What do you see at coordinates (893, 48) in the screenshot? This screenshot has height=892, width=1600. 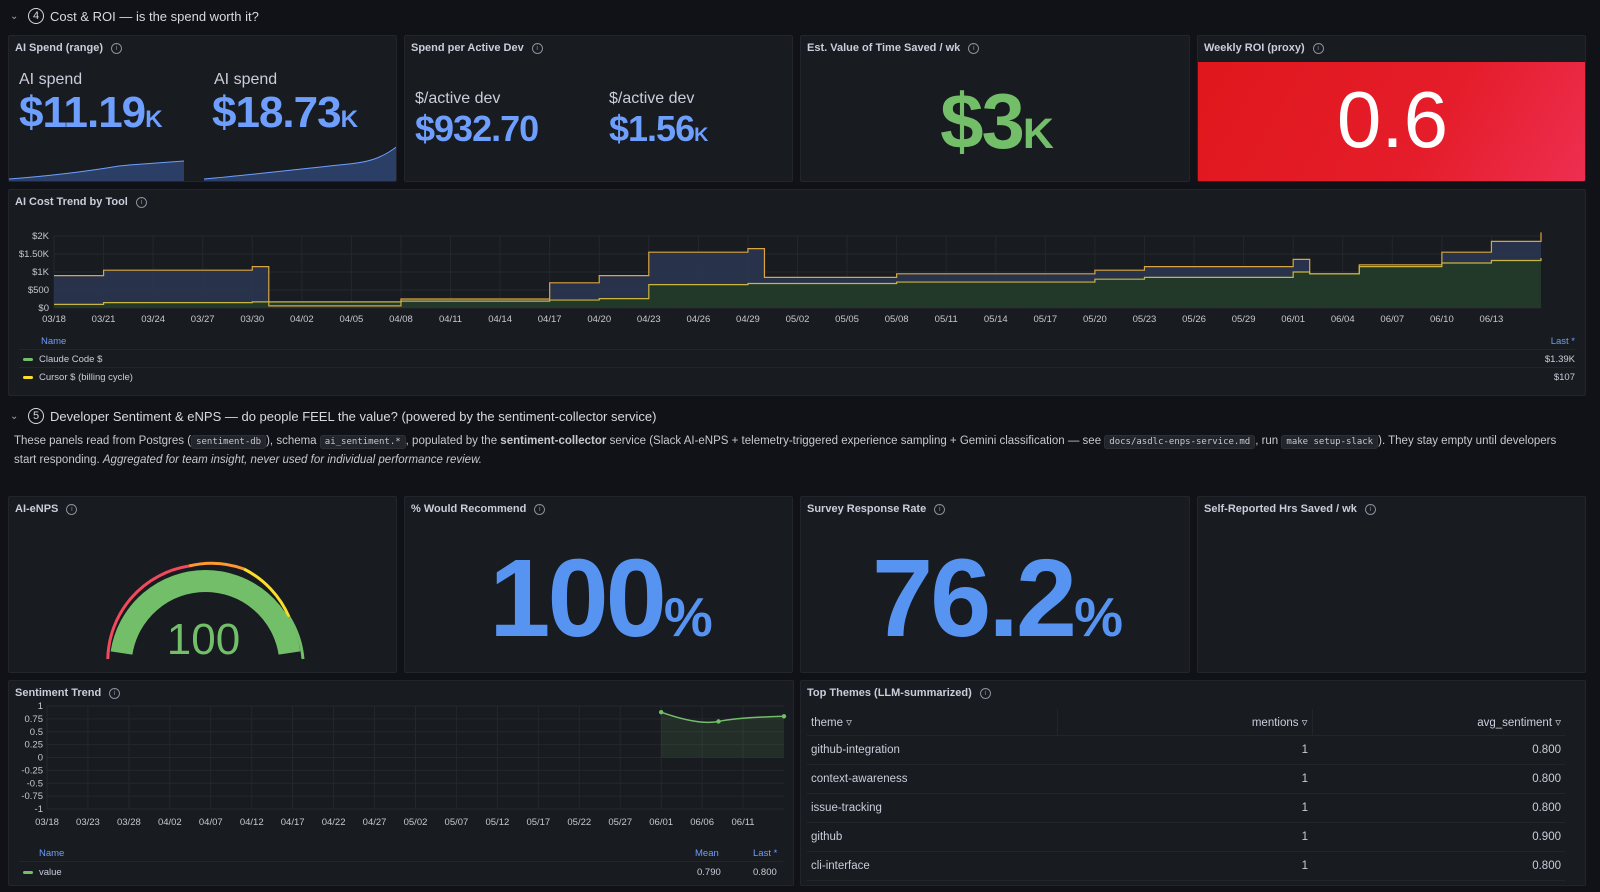 I see `panel-title: Est. Value of Time Saved / wk i` at bounding box center [893, 48].